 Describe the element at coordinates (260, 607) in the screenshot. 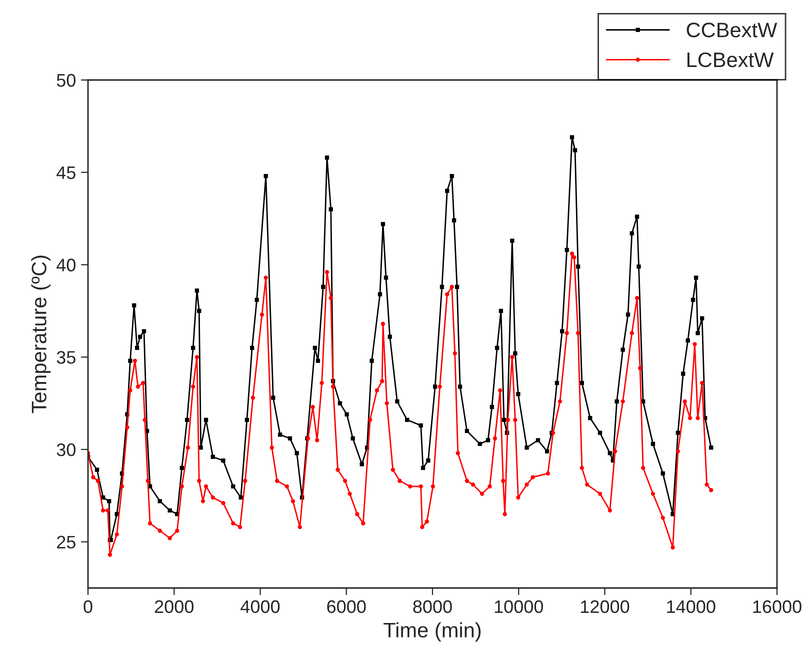

I see `x-tick-label: 4000` at that location.